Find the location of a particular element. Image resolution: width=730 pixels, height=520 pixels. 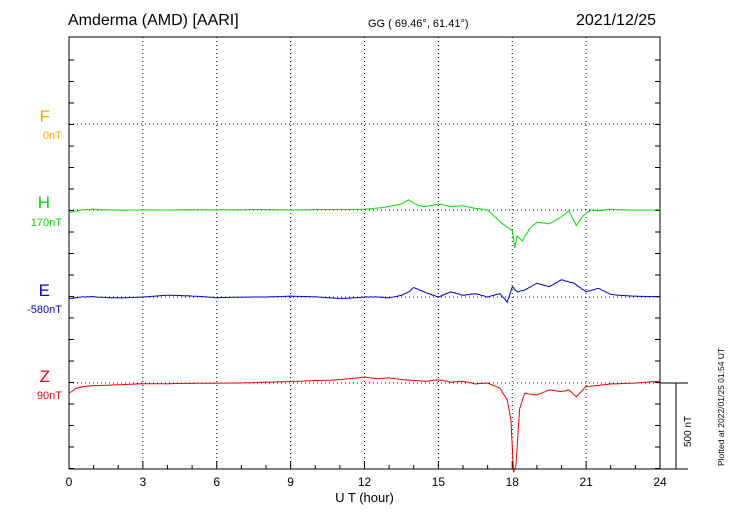

scale-bar-label: 500 nT is located at coordinates (688, 431).